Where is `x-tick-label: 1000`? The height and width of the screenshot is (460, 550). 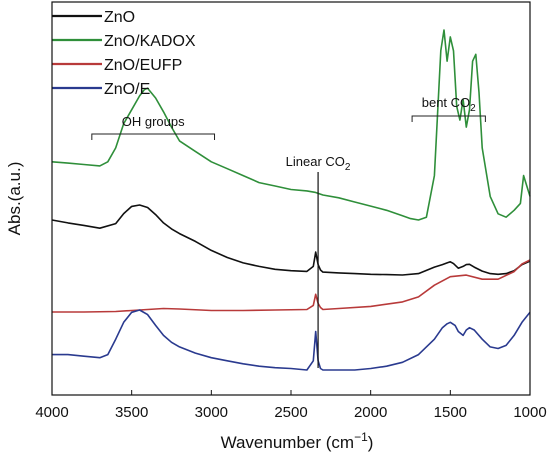 x-tick-label: 1000 is located at coordinates (529, 412).